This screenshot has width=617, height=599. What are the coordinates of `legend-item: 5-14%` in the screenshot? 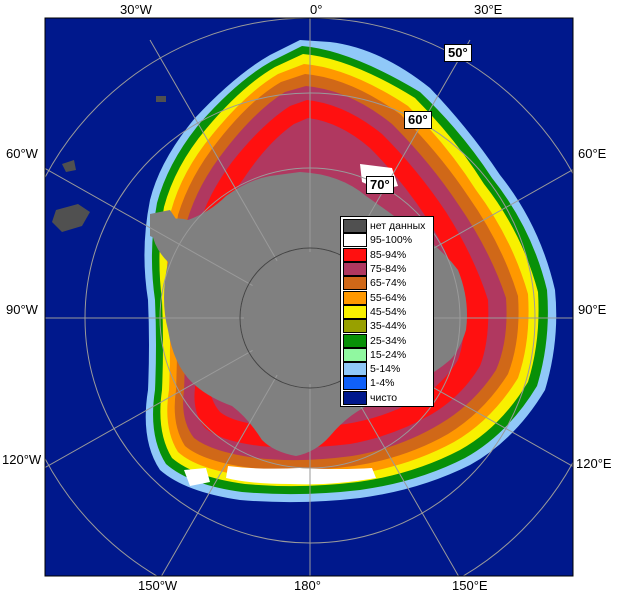 It's located at (387, 369).